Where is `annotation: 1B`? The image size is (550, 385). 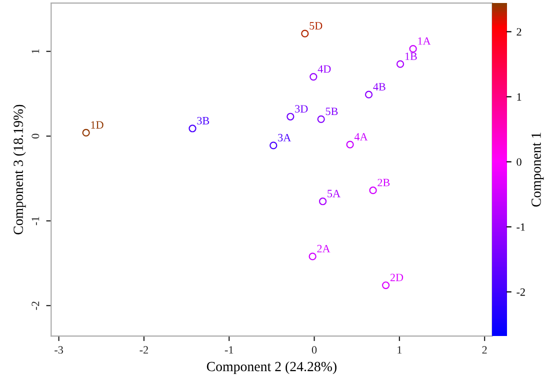 annotation: 1B is located at coordinates (411, 56).